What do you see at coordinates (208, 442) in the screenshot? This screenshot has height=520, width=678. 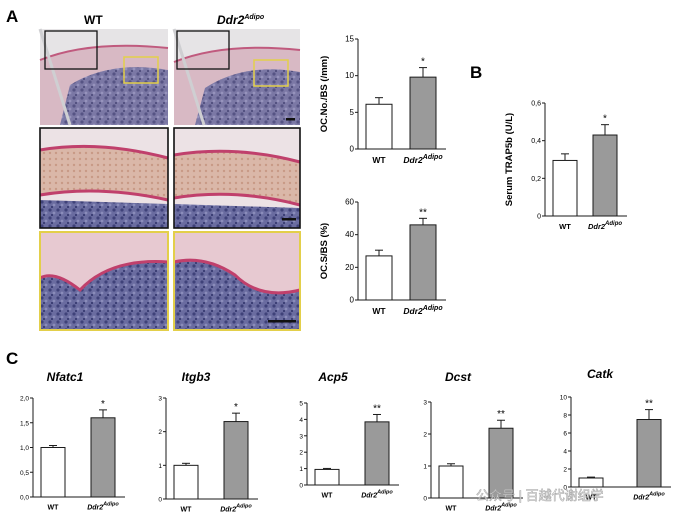 I see `chart-itgb3: 0 1 2 3 WT * Ddr2Adipo Itgb3` at bounding box center [208, 442].